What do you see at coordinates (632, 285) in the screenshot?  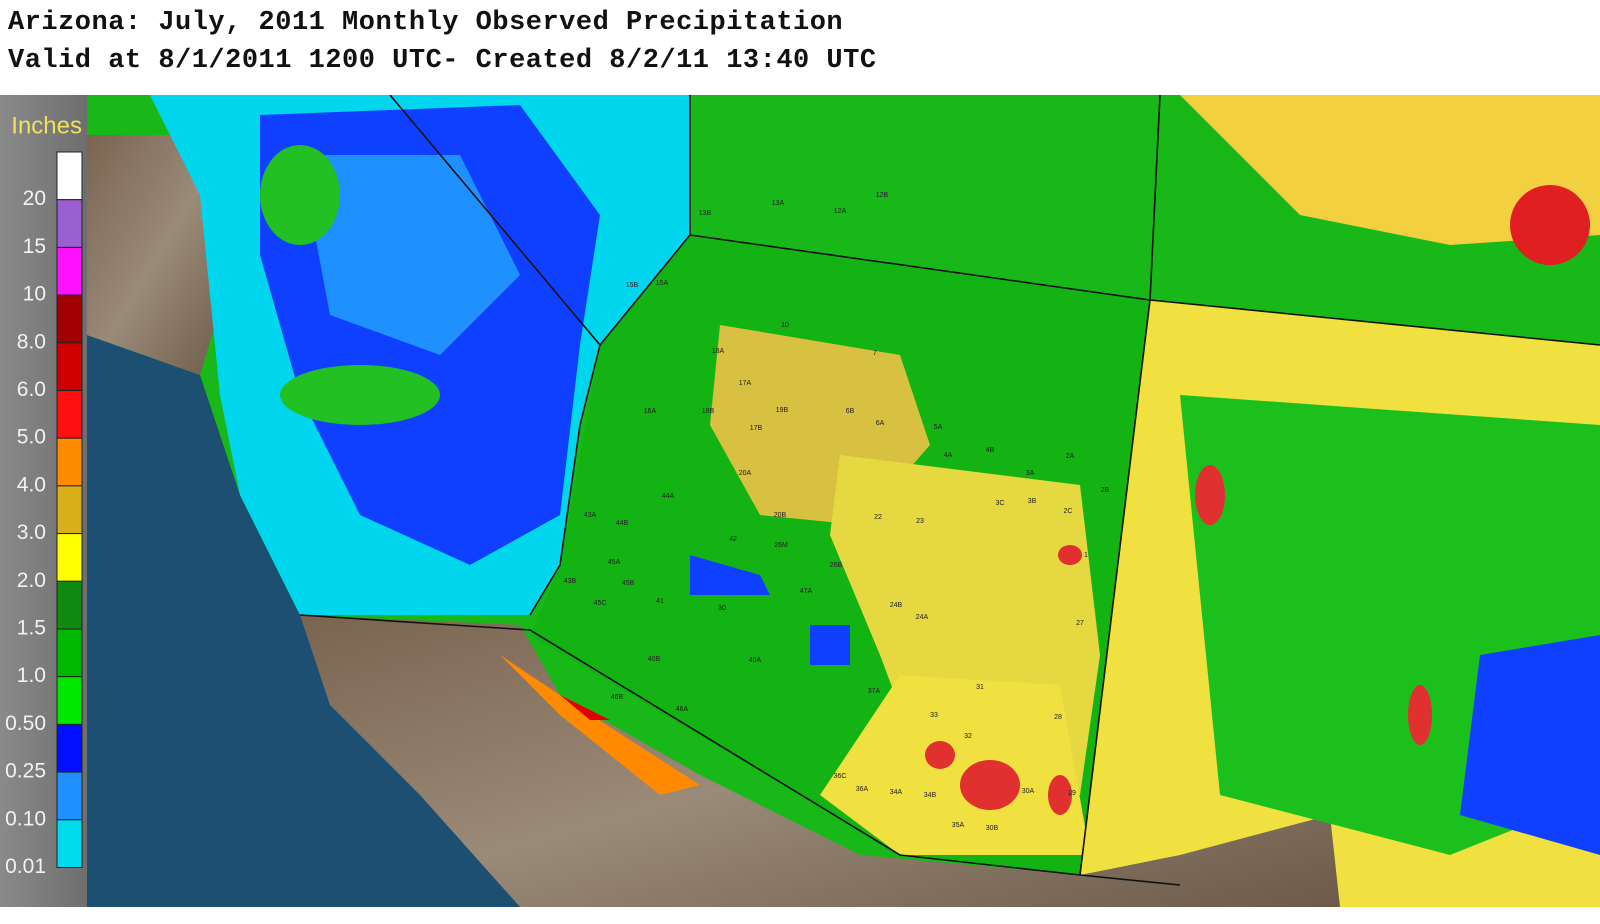 I see `zone-label: 15B` at bounding box center [632, 285].